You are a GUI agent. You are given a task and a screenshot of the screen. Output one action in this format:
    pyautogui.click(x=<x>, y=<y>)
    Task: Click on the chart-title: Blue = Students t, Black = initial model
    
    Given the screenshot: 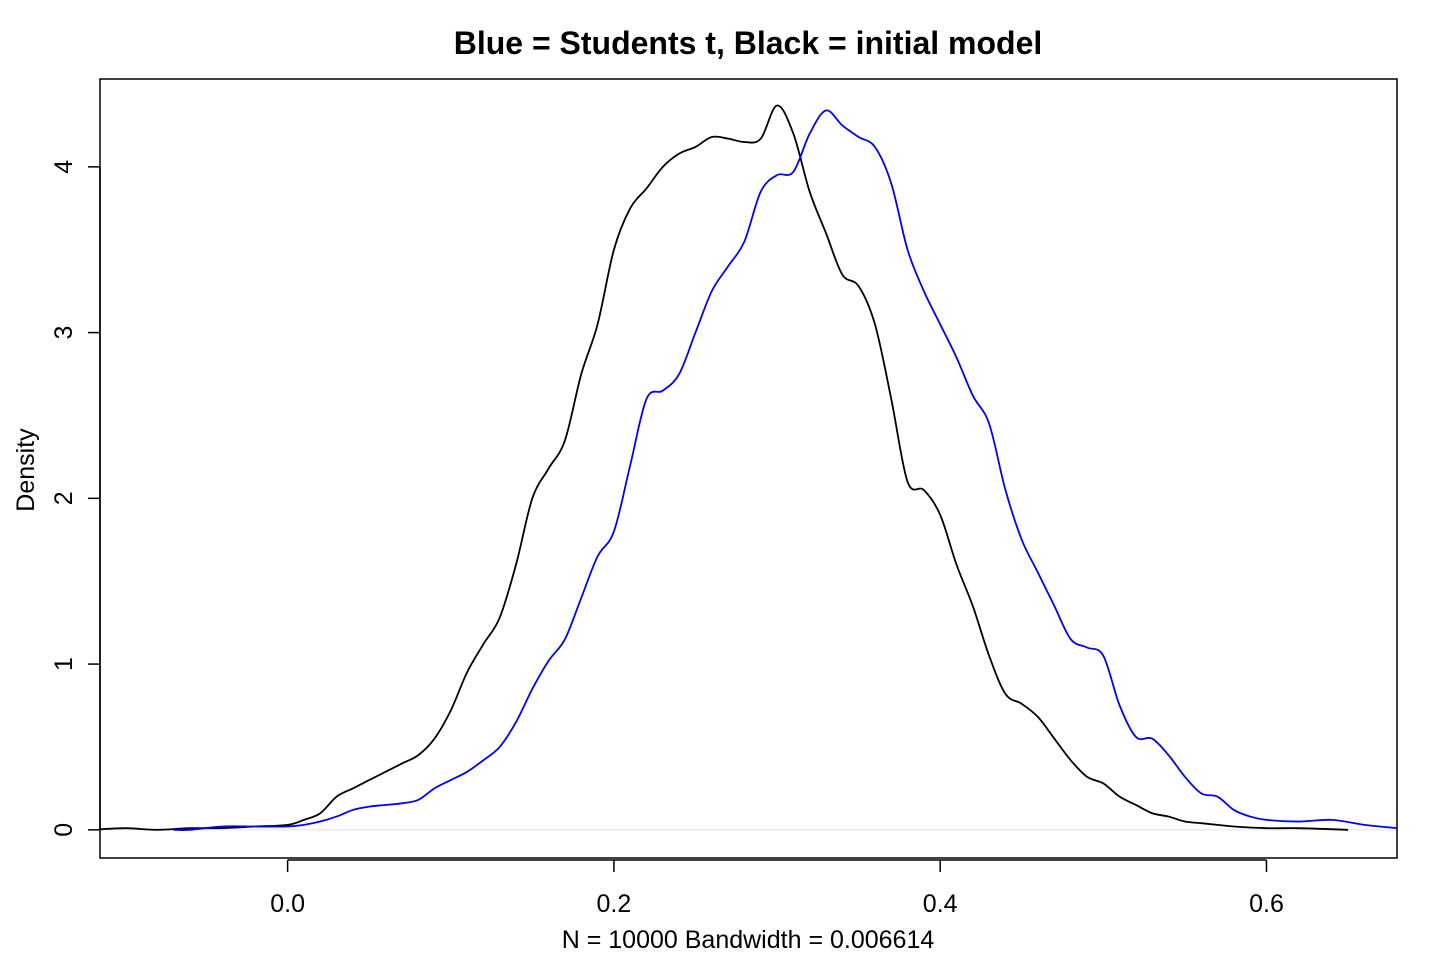 What is the action you would take?
    pyautogui.click(x=748, y=43)
    